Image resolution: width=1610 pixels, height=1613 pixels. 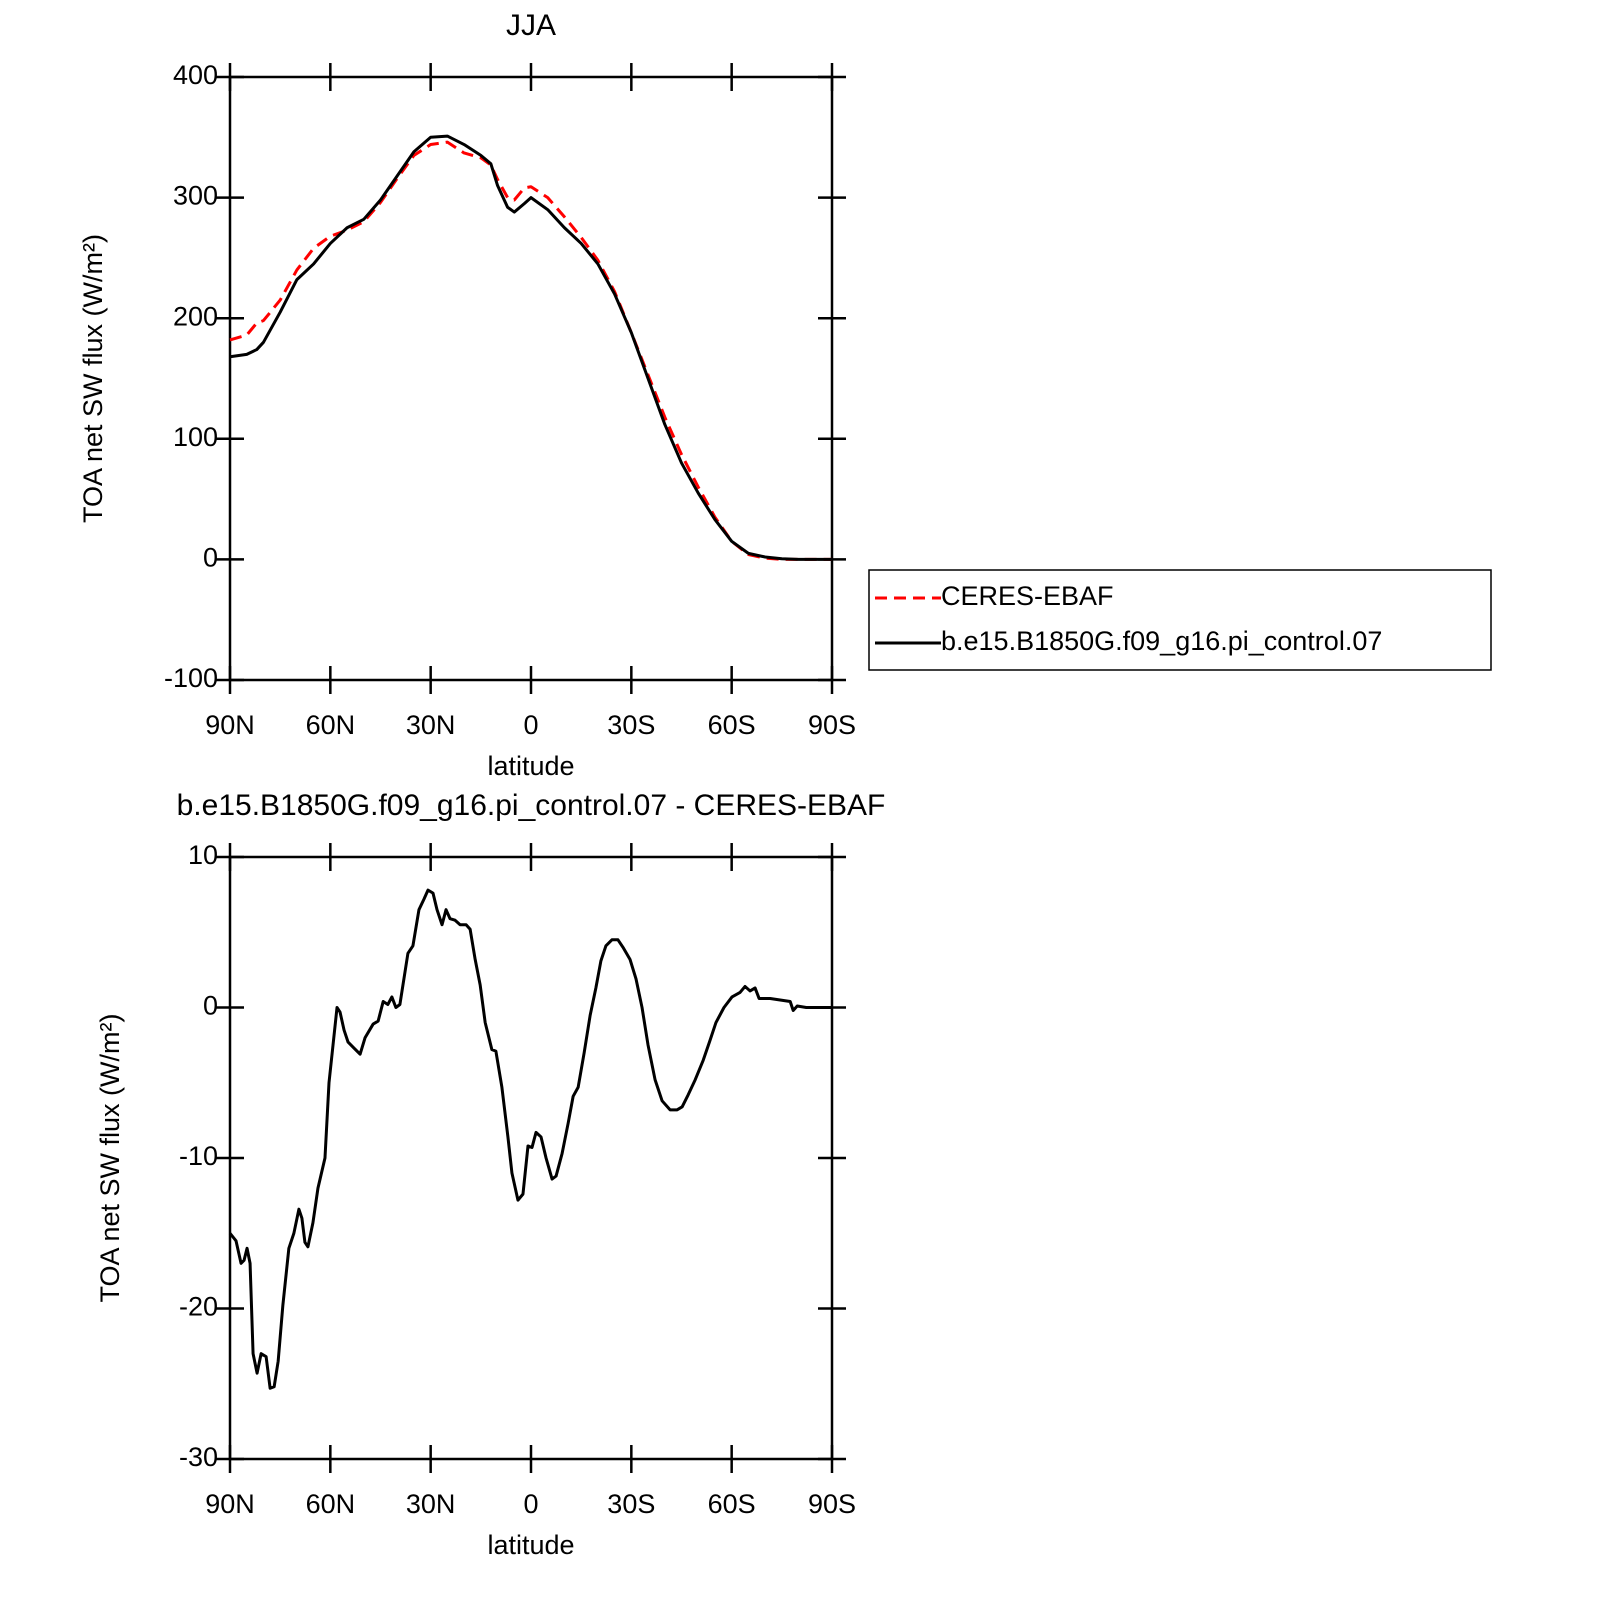 What do you see at coordinates (1180, 620) in the screenshot?
I see `legend-box` at bounding box center [1180, 620].